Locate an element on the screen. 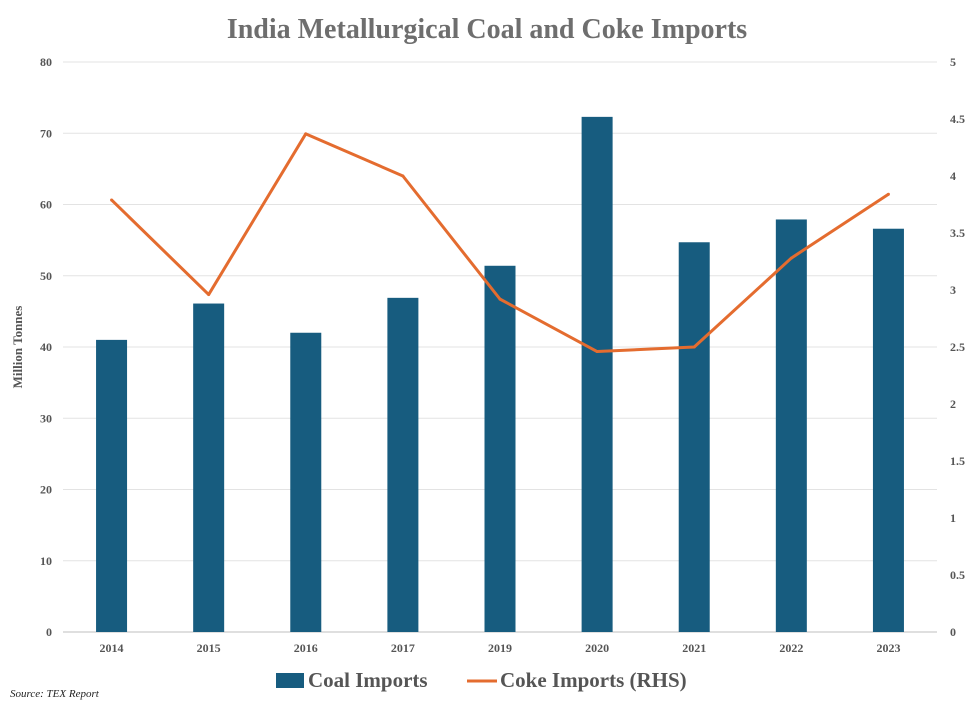 The width and height of the screenshot is (975, 706). x-tick-label: 2023 is located at coordinates (888, 648).